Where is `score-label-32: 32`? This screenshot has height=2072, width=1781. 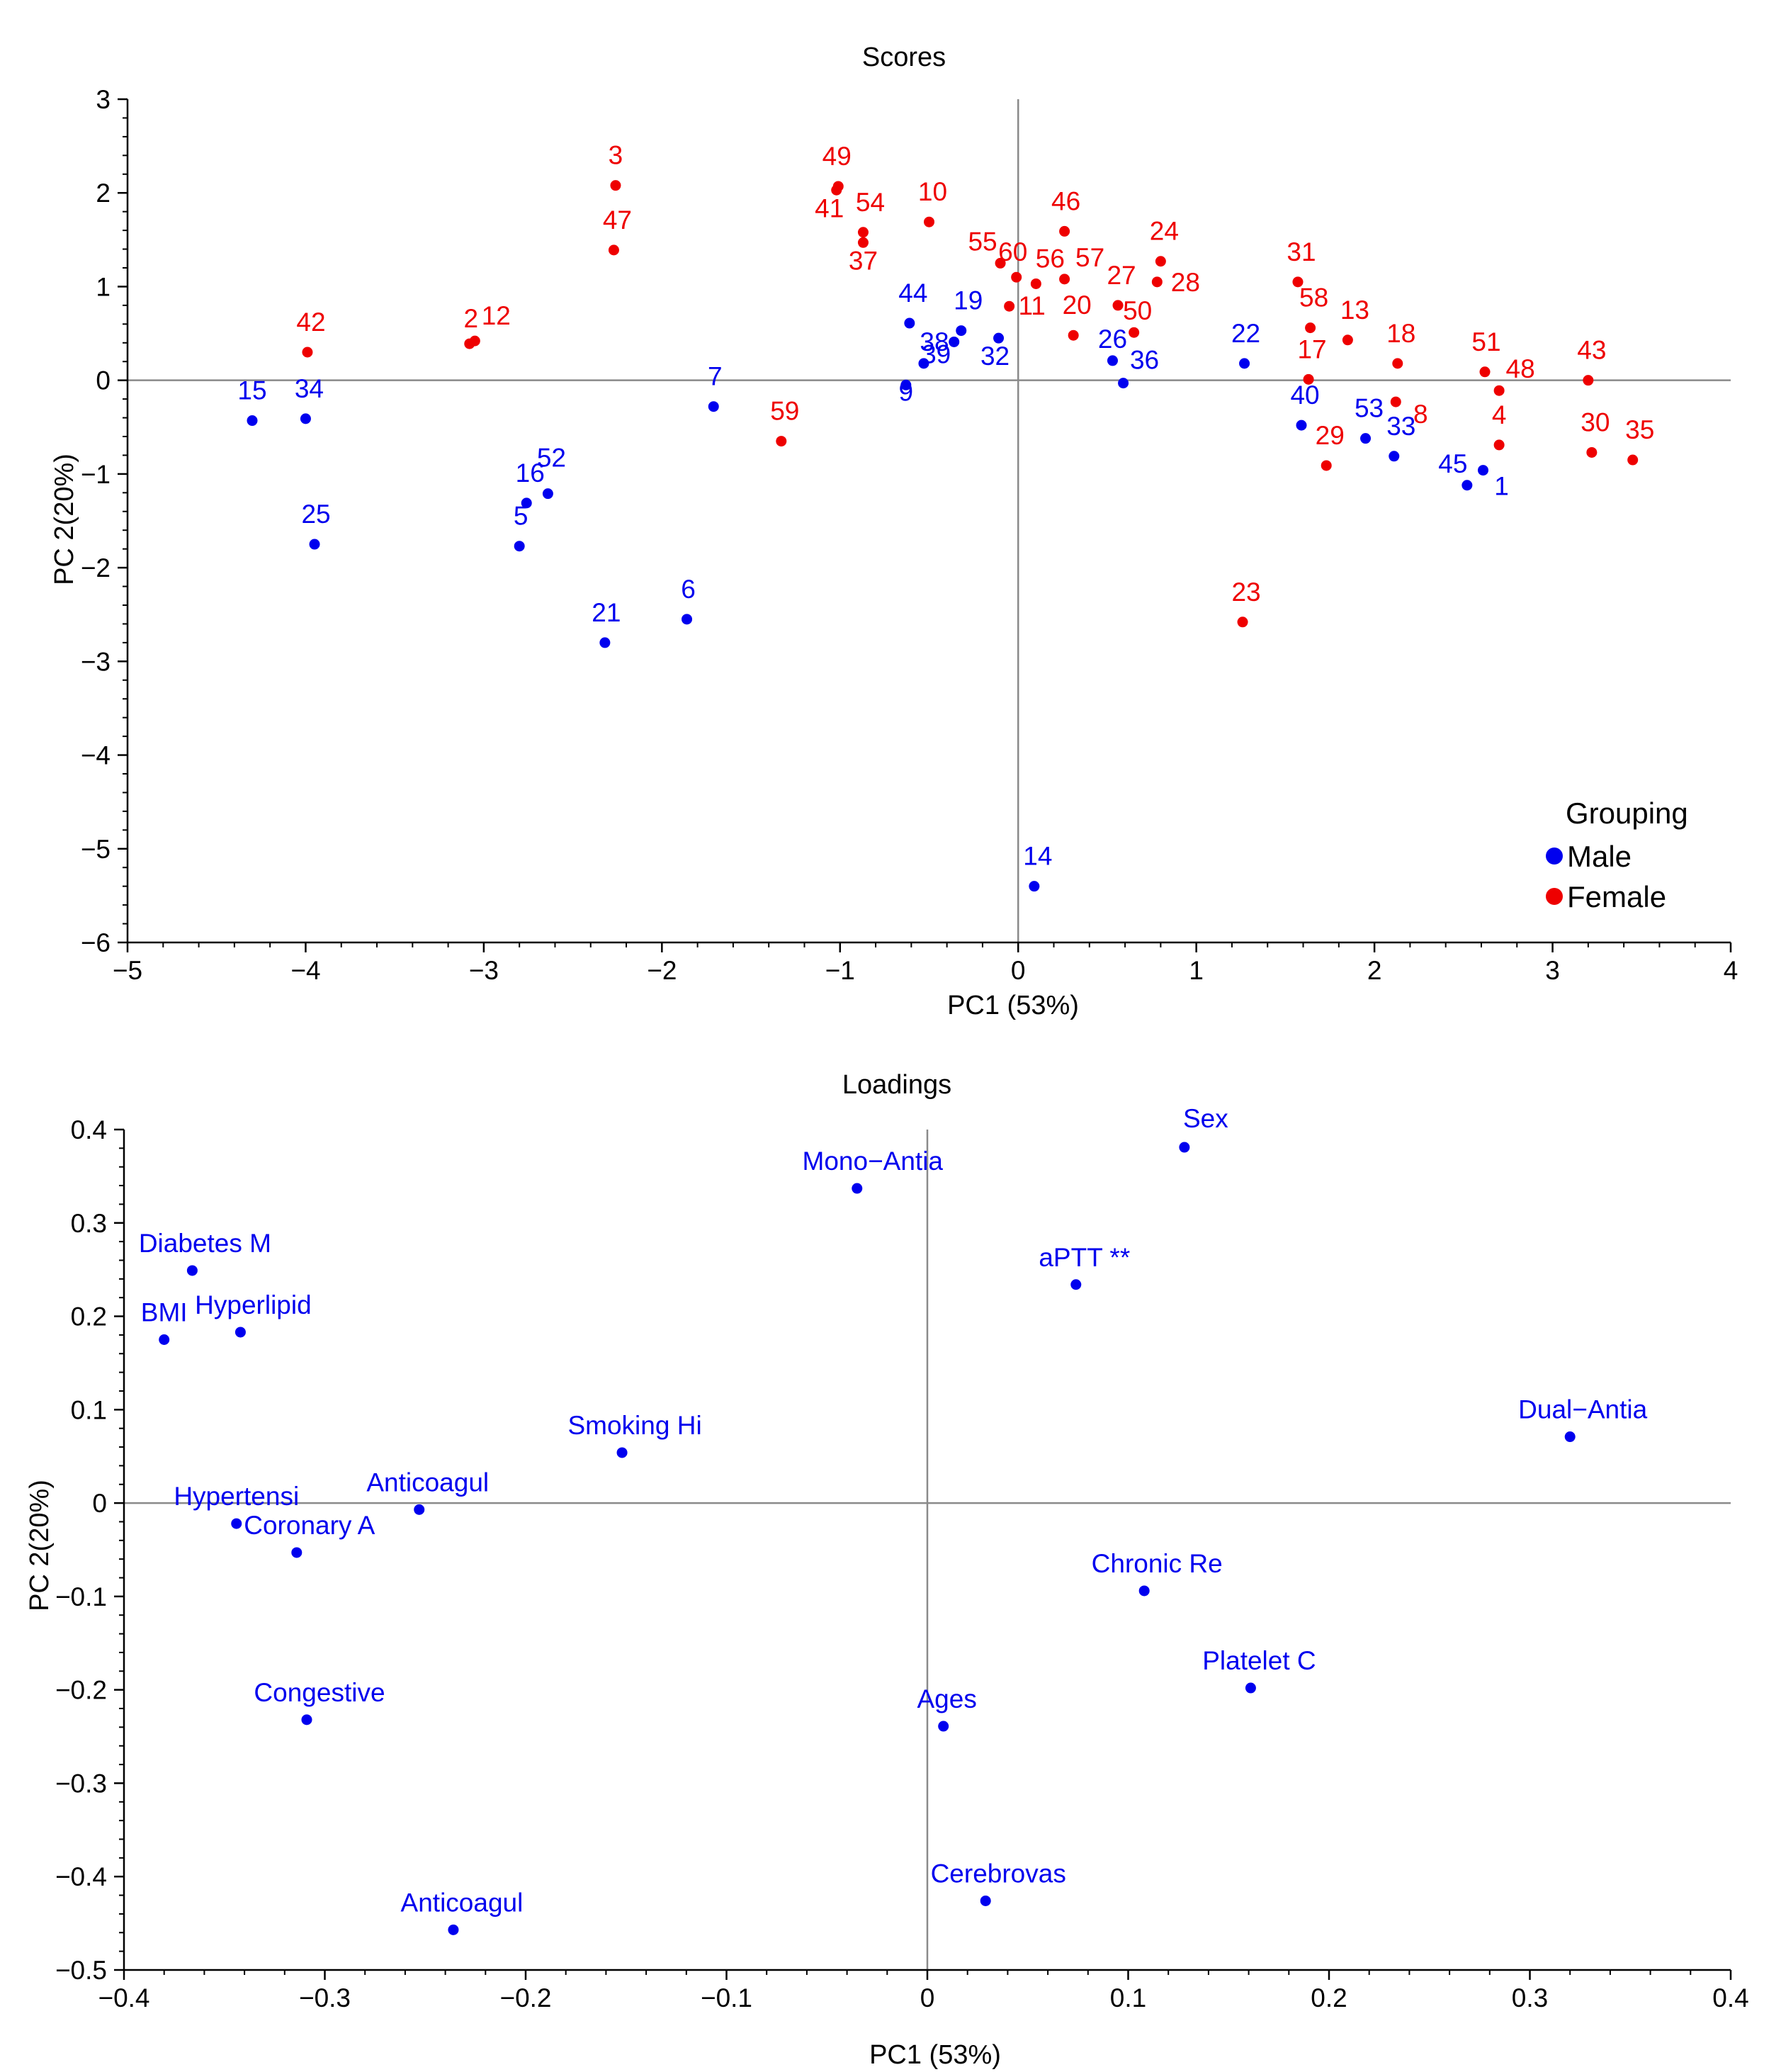 score-label-32: 32 is located at coordinates (995, 356).